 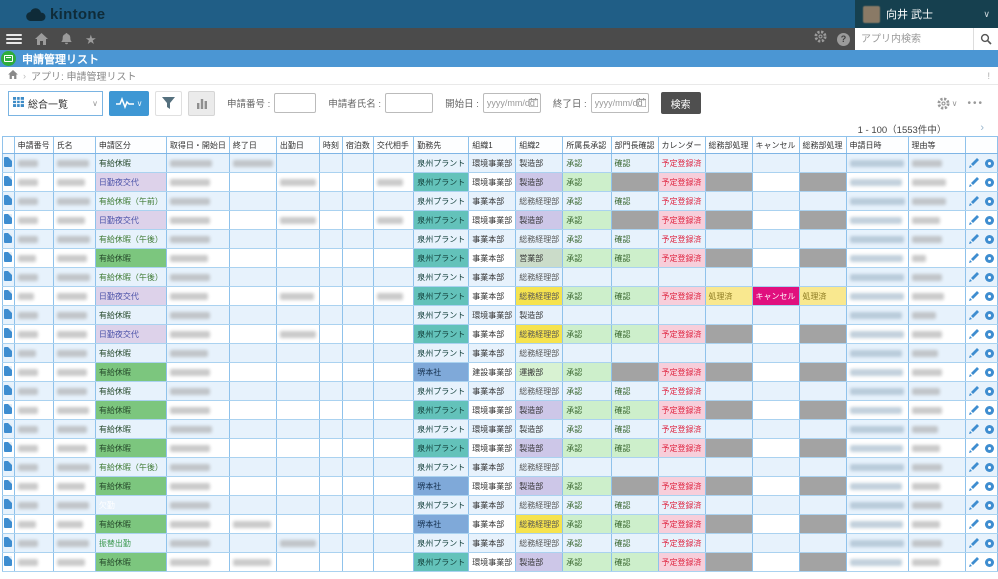 What do you see at coordinates (297, 145) in the screenshot?
I see `column-header: 出勤日` at bounding box center [297, 145].